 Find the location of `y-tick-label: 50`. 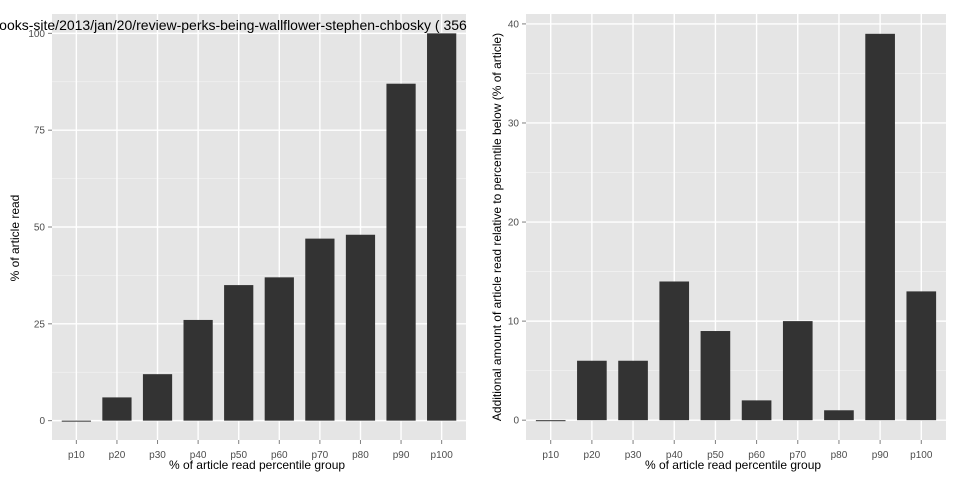

y-tick-label: 50 is located at coordinates (40, 228).